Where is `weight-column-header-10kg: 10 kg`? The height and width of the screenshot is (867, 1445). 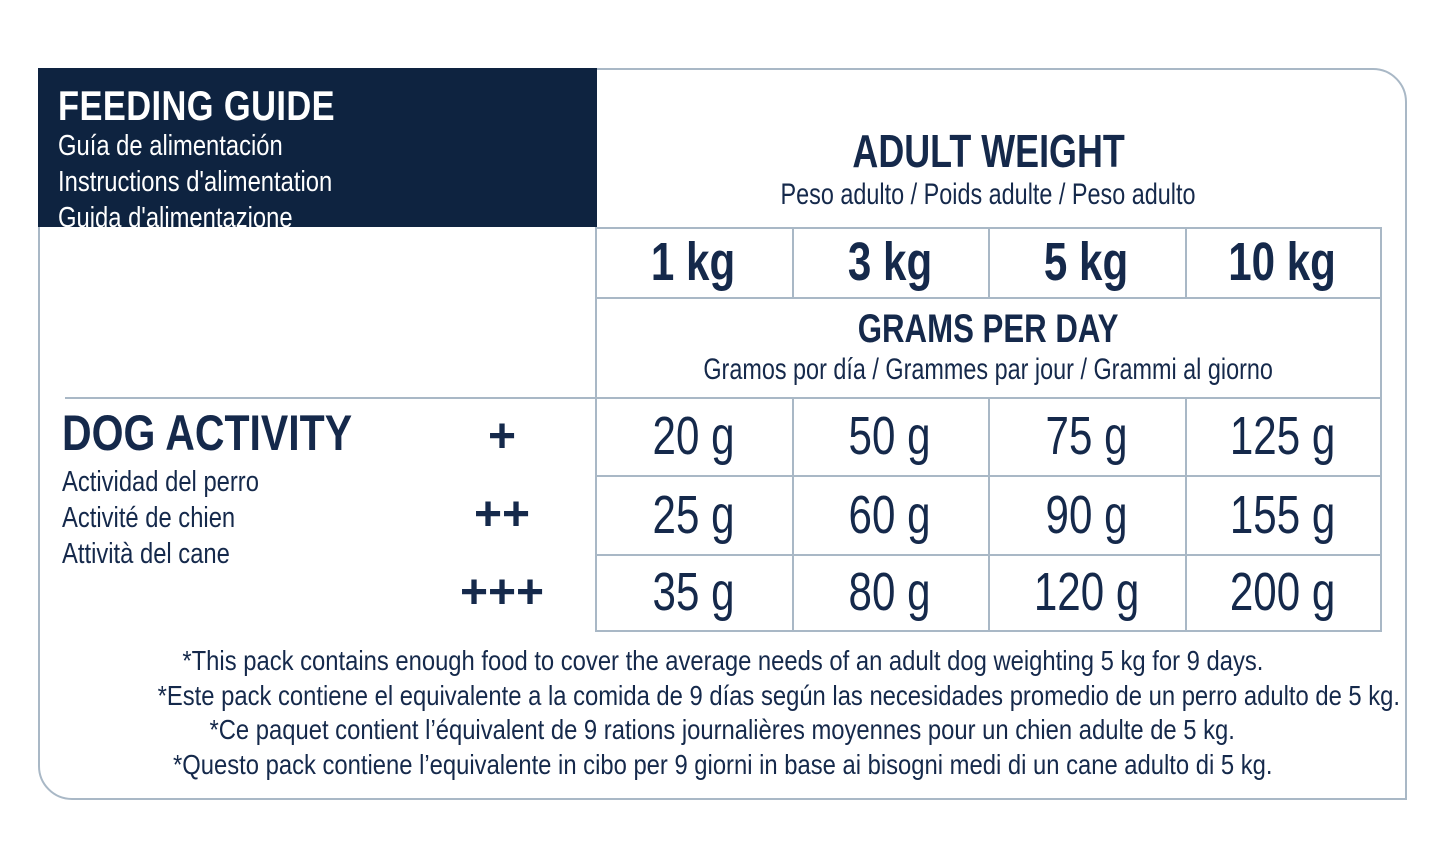
weight-column-header-10kg: 10 kg is located at coordinates (1282, 262).